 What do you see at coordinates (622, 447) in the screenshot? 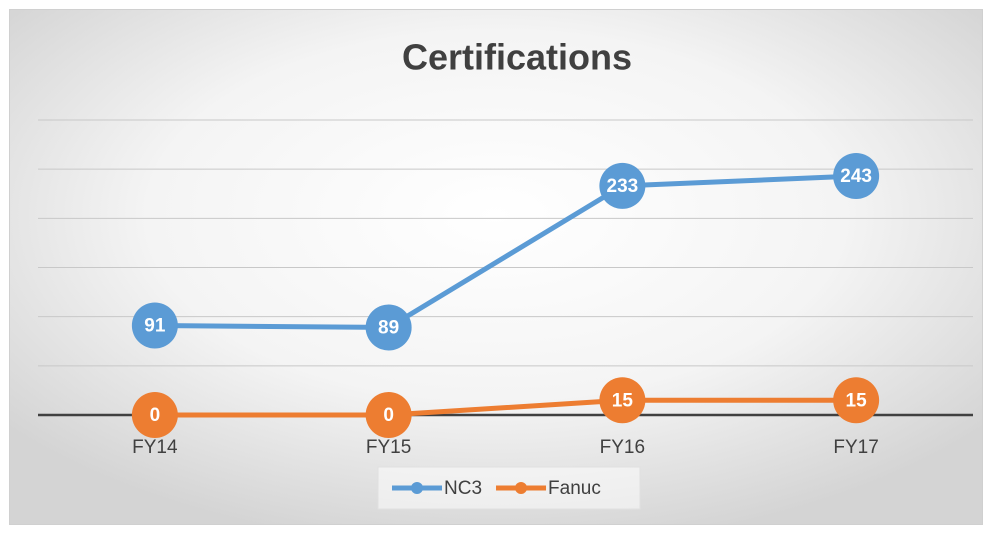
I see `x-tick-label: FY16` at bounding box center [622, 447].